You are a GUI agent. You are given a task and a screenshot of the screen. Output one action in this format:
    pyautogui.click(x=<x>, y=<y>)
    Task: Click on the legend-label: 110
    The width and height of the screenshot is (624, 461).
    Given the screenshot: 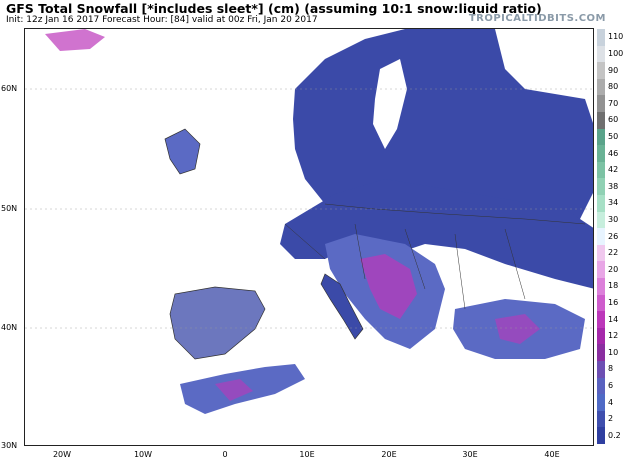 What is the action you would take?
    pyautogui.click(x=616, y=37)
    